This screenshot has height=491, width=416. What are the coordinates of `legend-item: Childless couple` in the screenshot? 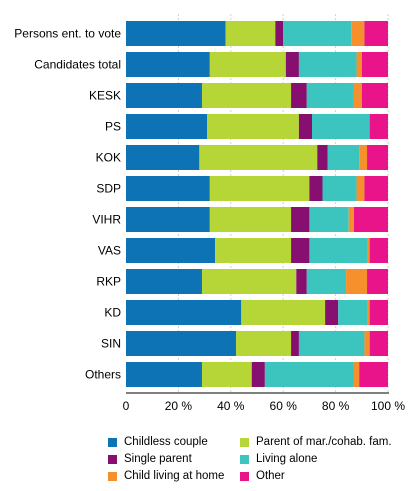 It's located at (174, 442).